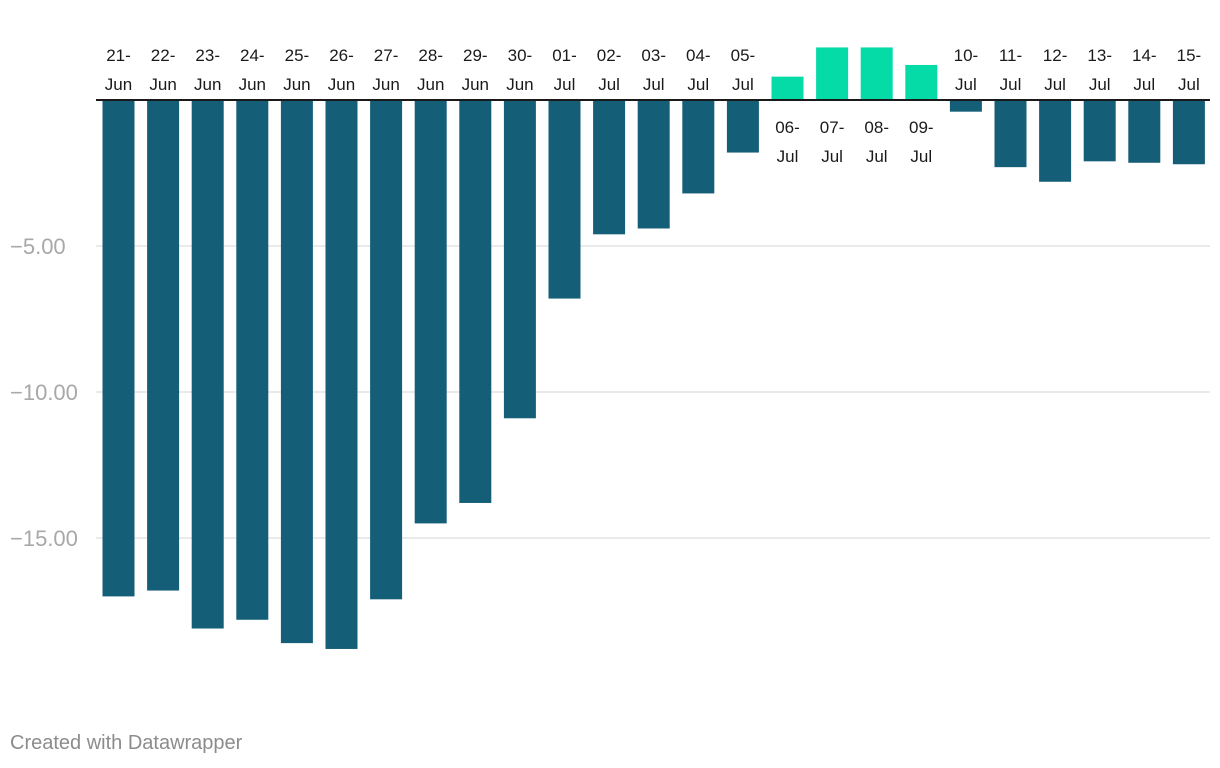 The height and width of the screenshot is (768, 1220). I want to click on category-label: 09-Jul, so click(921, 142).